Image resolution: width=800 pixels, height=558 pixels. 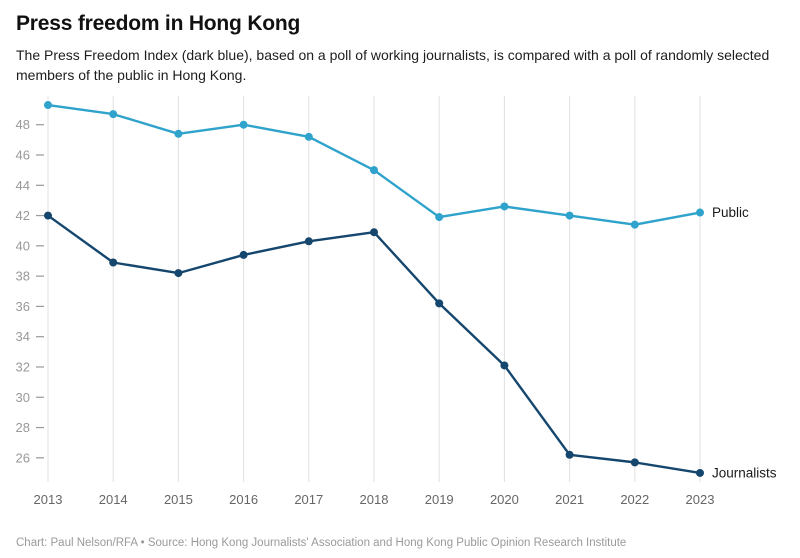 I want to click on y-tick-label: 38, so click(x=23, y=275).